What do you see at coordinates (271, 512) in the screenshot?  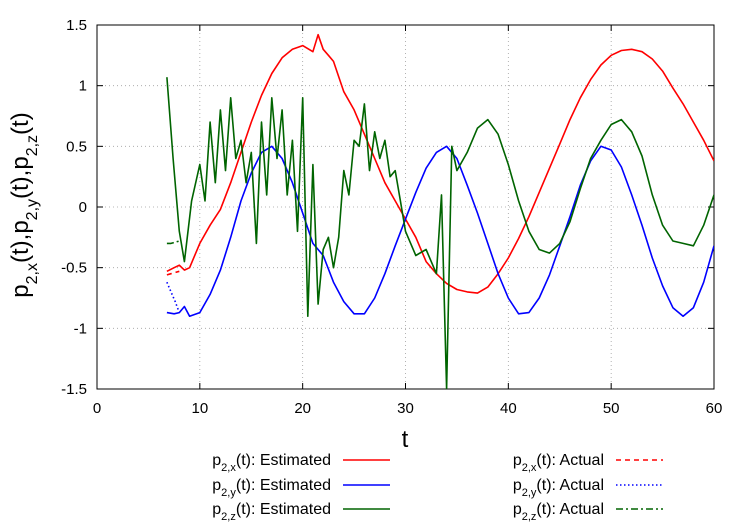 I see `legend-label: p2,z(t): Estimated` at bounding box center [271, 512].